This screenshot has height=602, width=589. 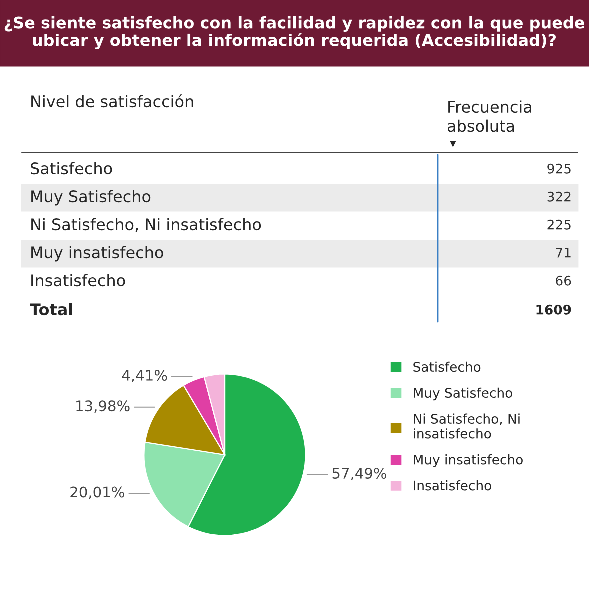 I want to click on legend-label: Ni Satisfecho, Ni insatisfecho, so click(x=467, y=426).